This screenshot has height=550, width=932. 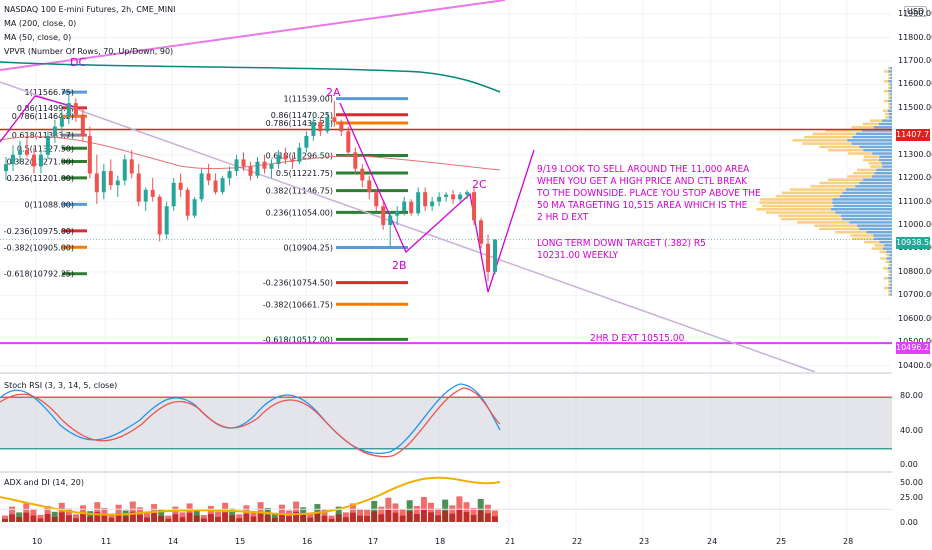 What do you see at coordinates (914, 243) in the screenshot?
I see `last-price-badge: 10938.50` at bounding box center [914, 243].